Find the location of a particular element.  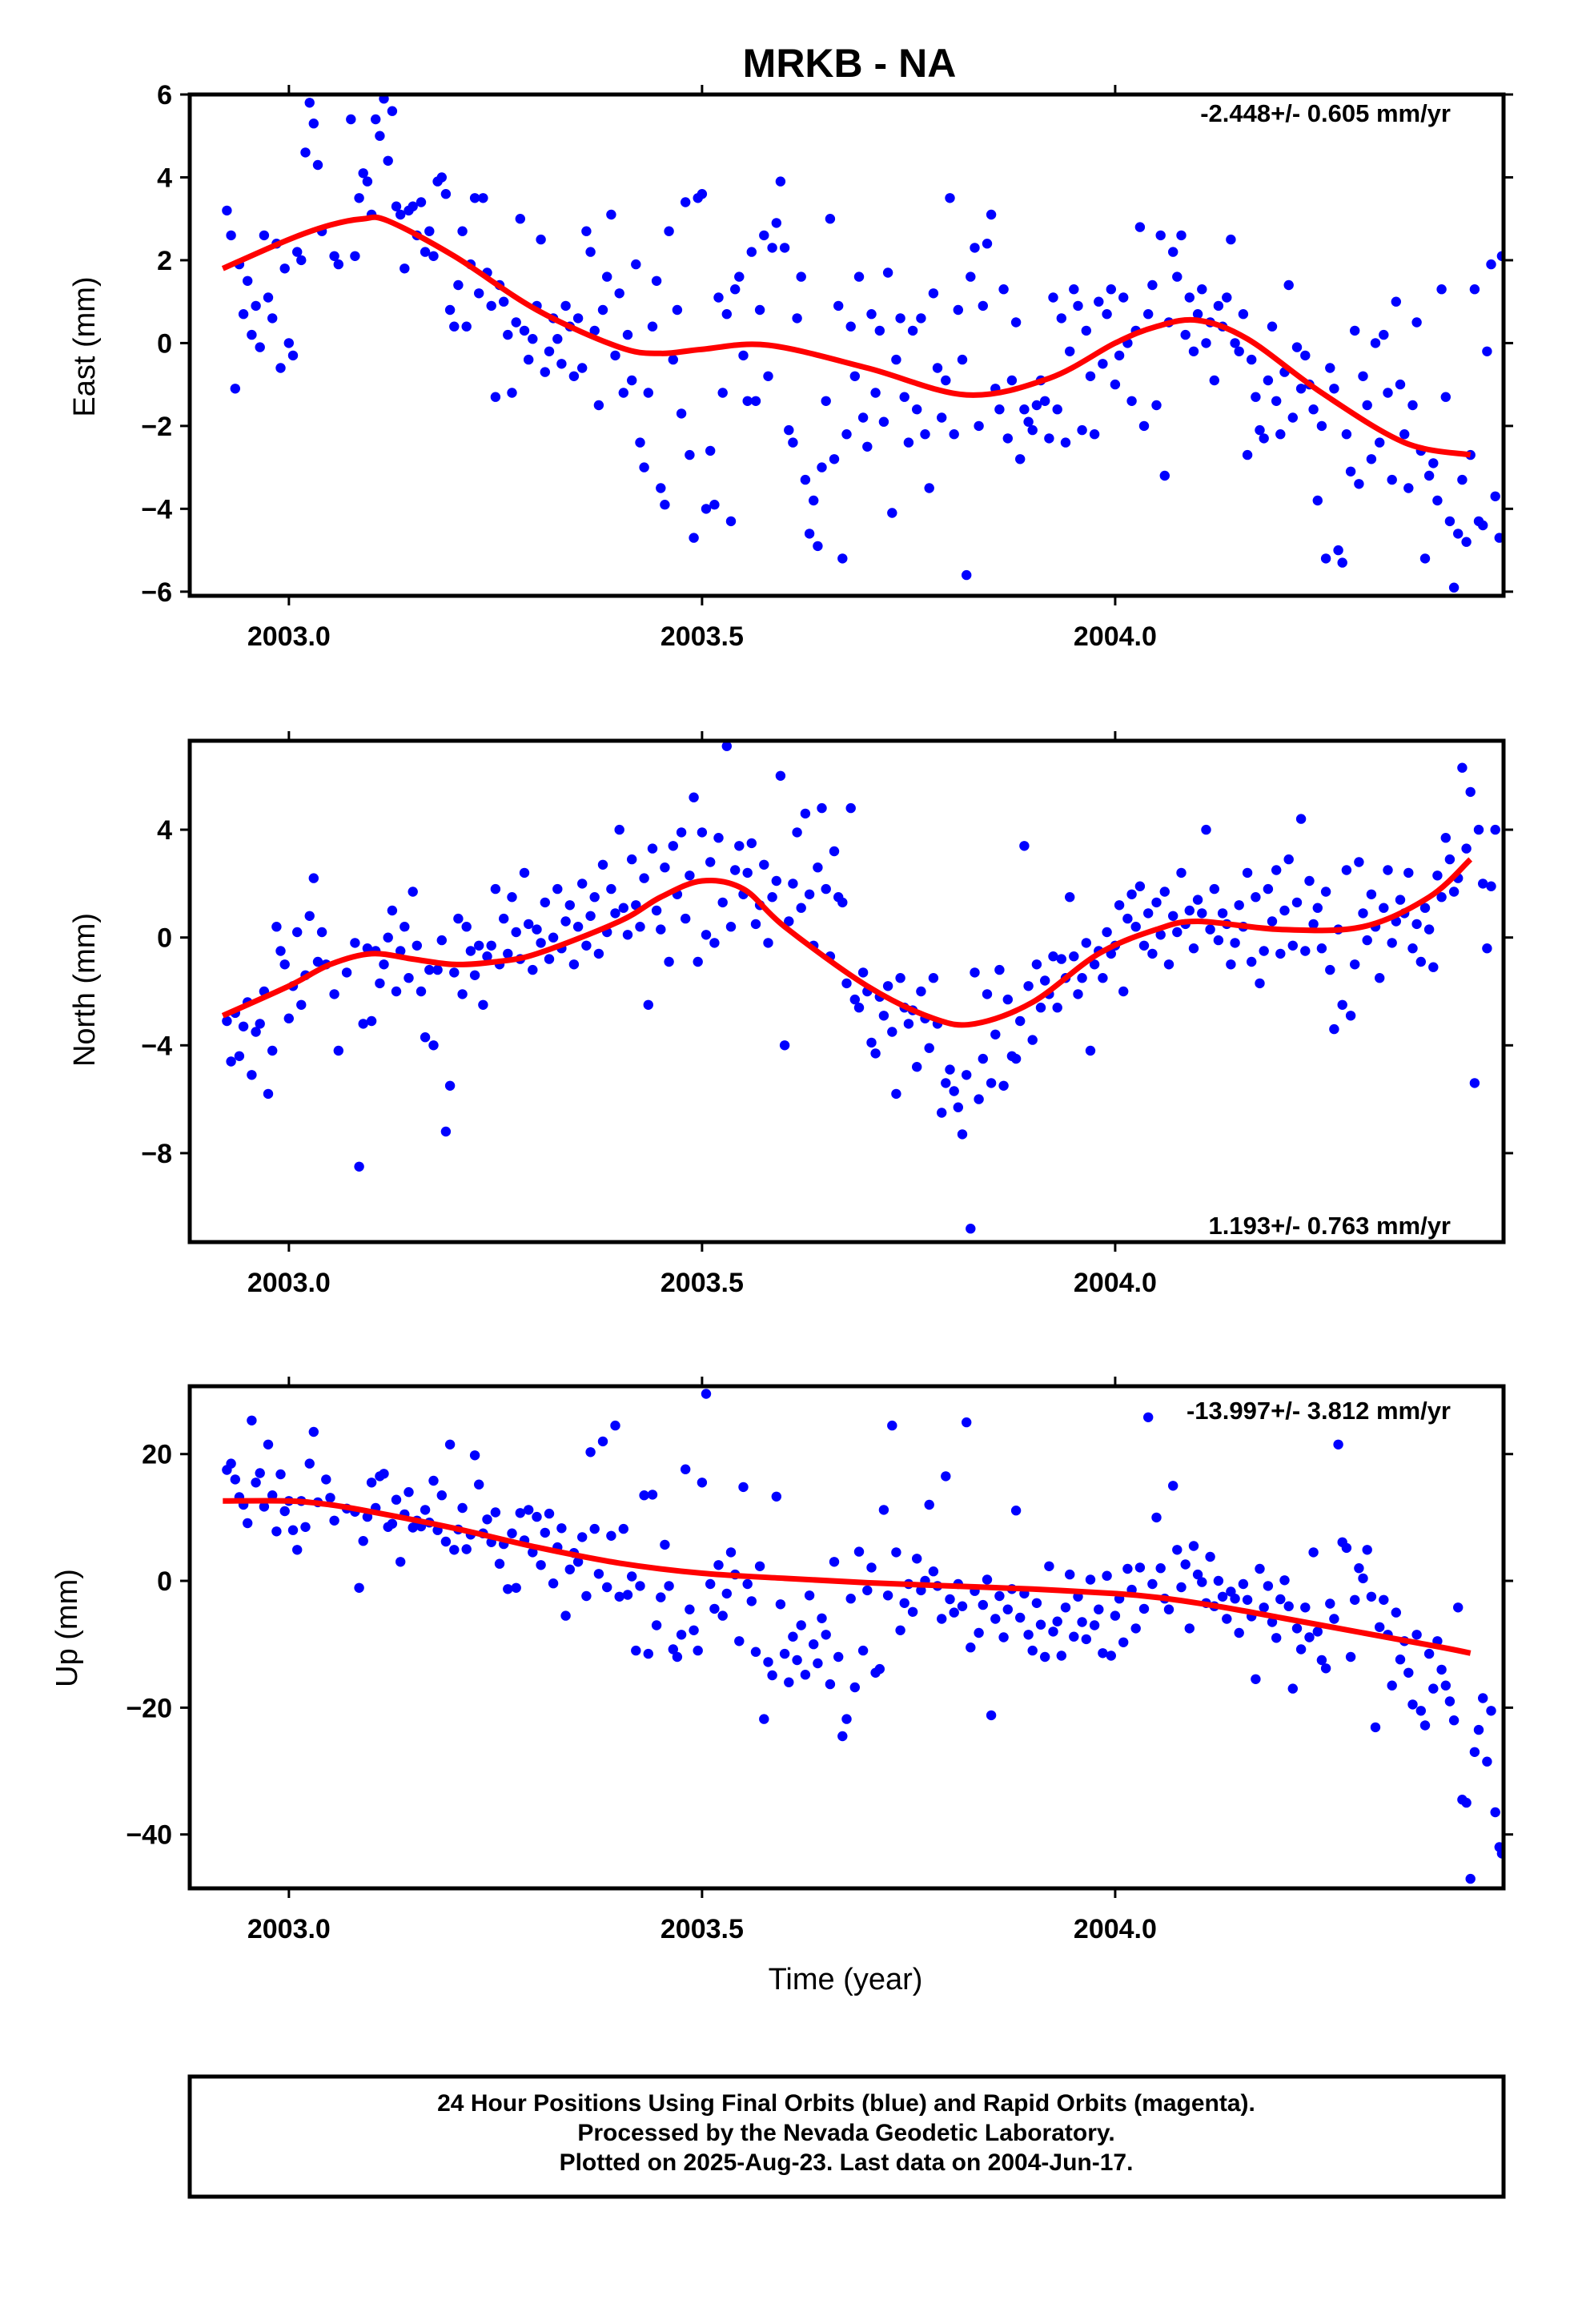

panel-east-y-tick-label: 4 is located at coordinates (164, 178).